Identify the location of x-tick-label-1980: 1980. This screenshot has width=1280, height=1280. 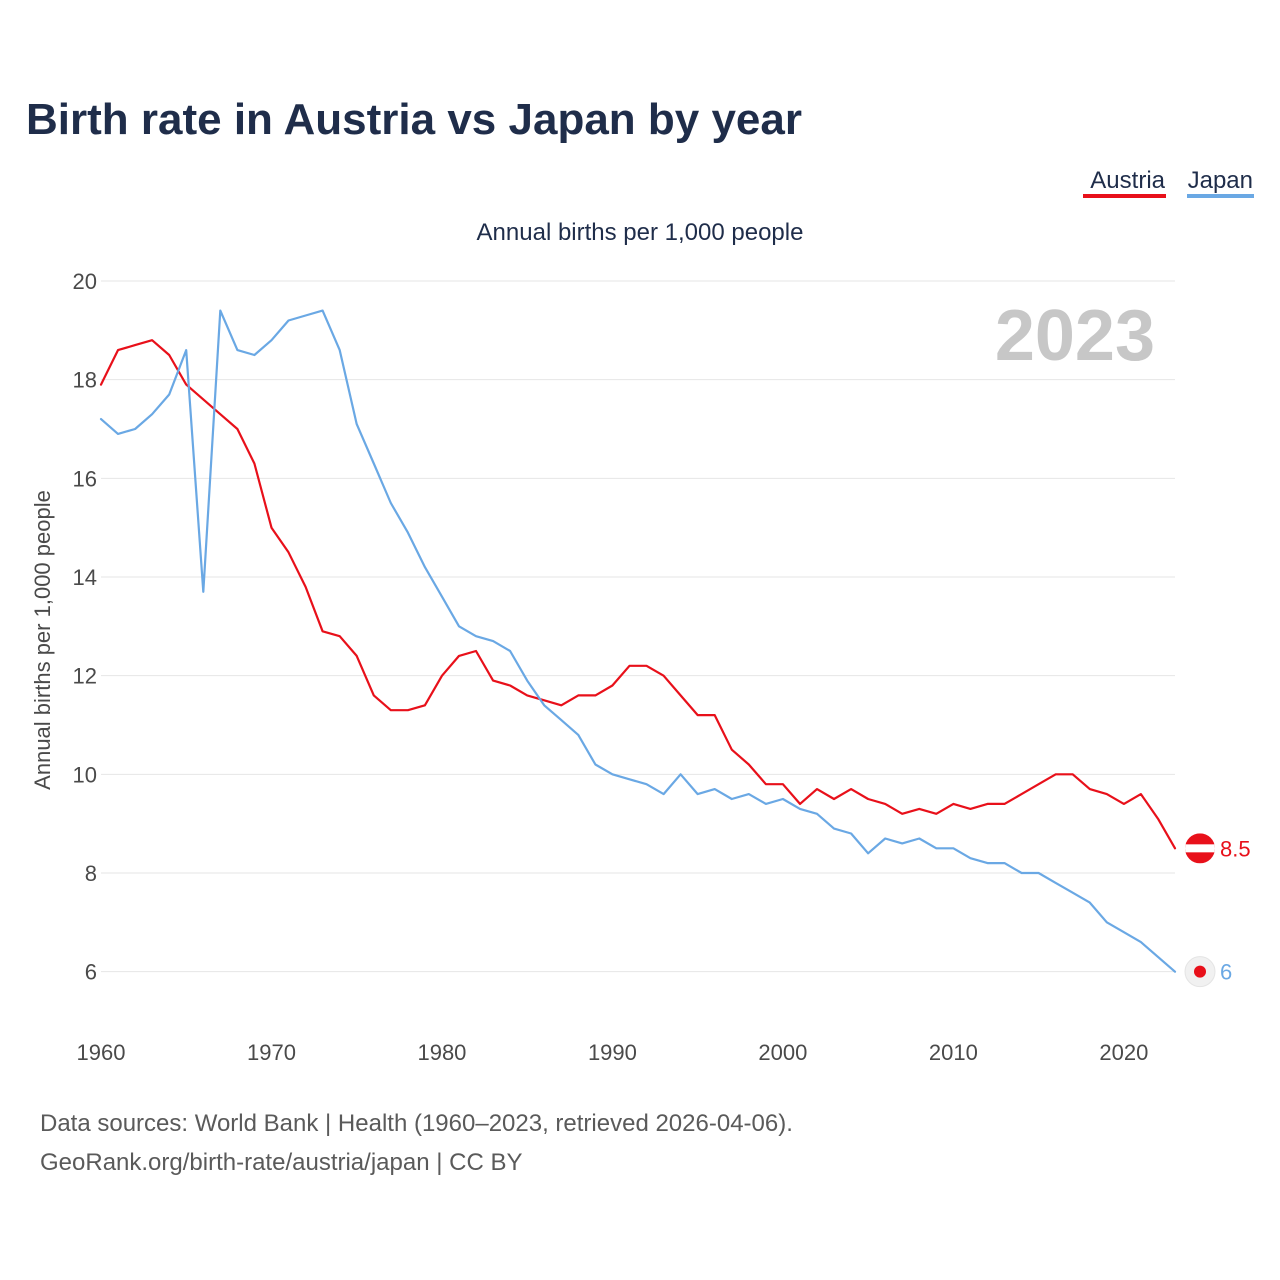
(441, 1052).